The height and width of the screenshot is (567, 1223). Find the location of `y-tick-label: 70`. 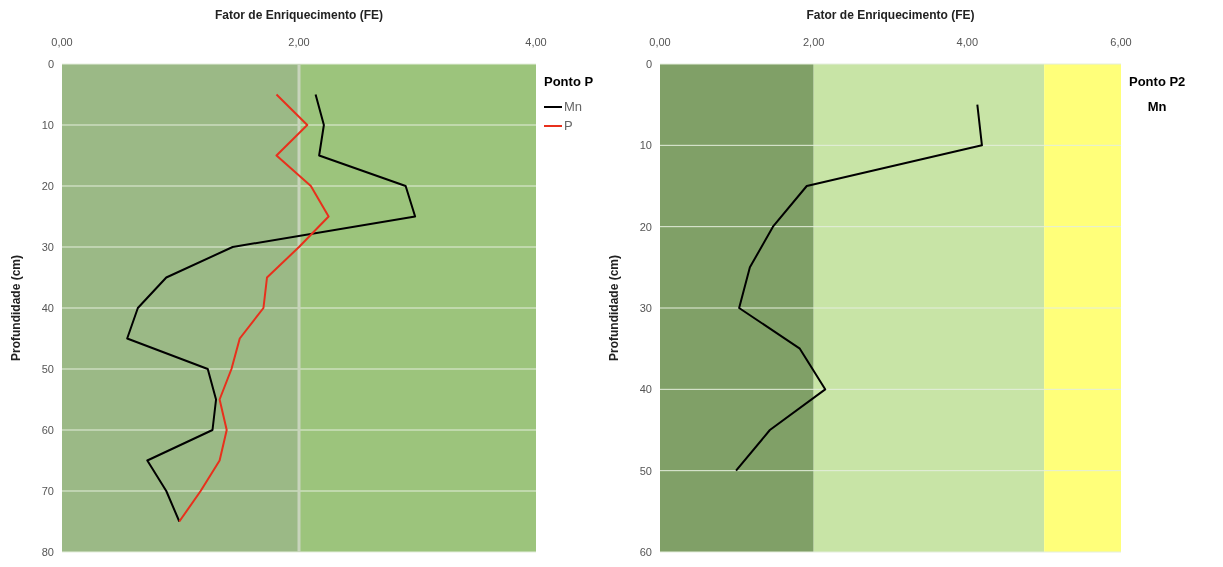

y-tick-label: 70 is located at coordinates (47, 490).